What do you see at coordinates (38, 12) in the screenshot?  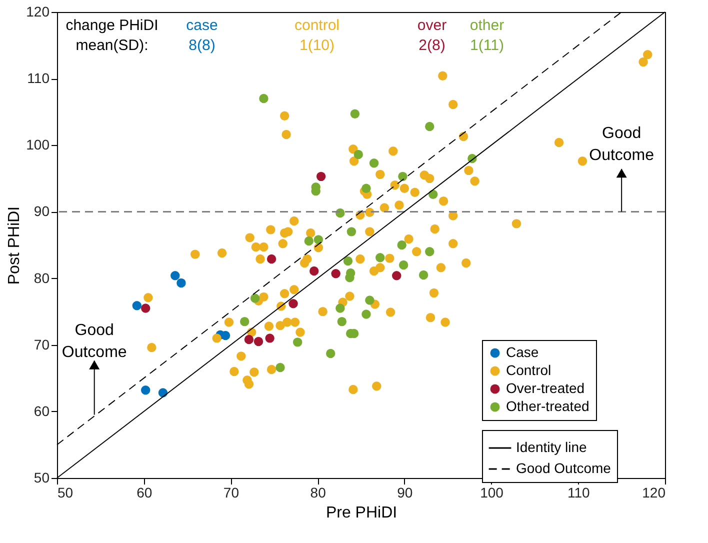 I see `y-tick-label: 120` at bounding box center [38, 12].